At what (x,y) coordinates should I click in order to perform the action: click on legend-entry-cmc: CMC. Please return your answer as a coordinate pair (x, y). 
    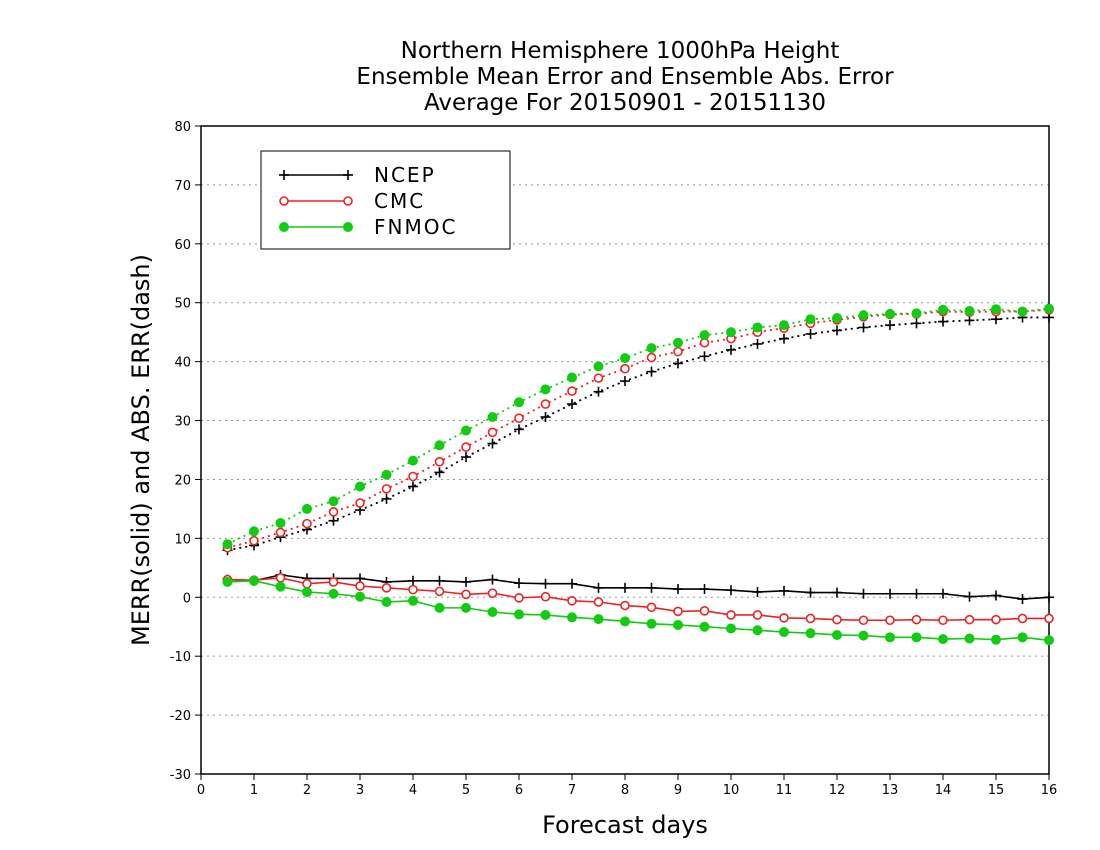
    Looking at the image, I should click on (351, 201).